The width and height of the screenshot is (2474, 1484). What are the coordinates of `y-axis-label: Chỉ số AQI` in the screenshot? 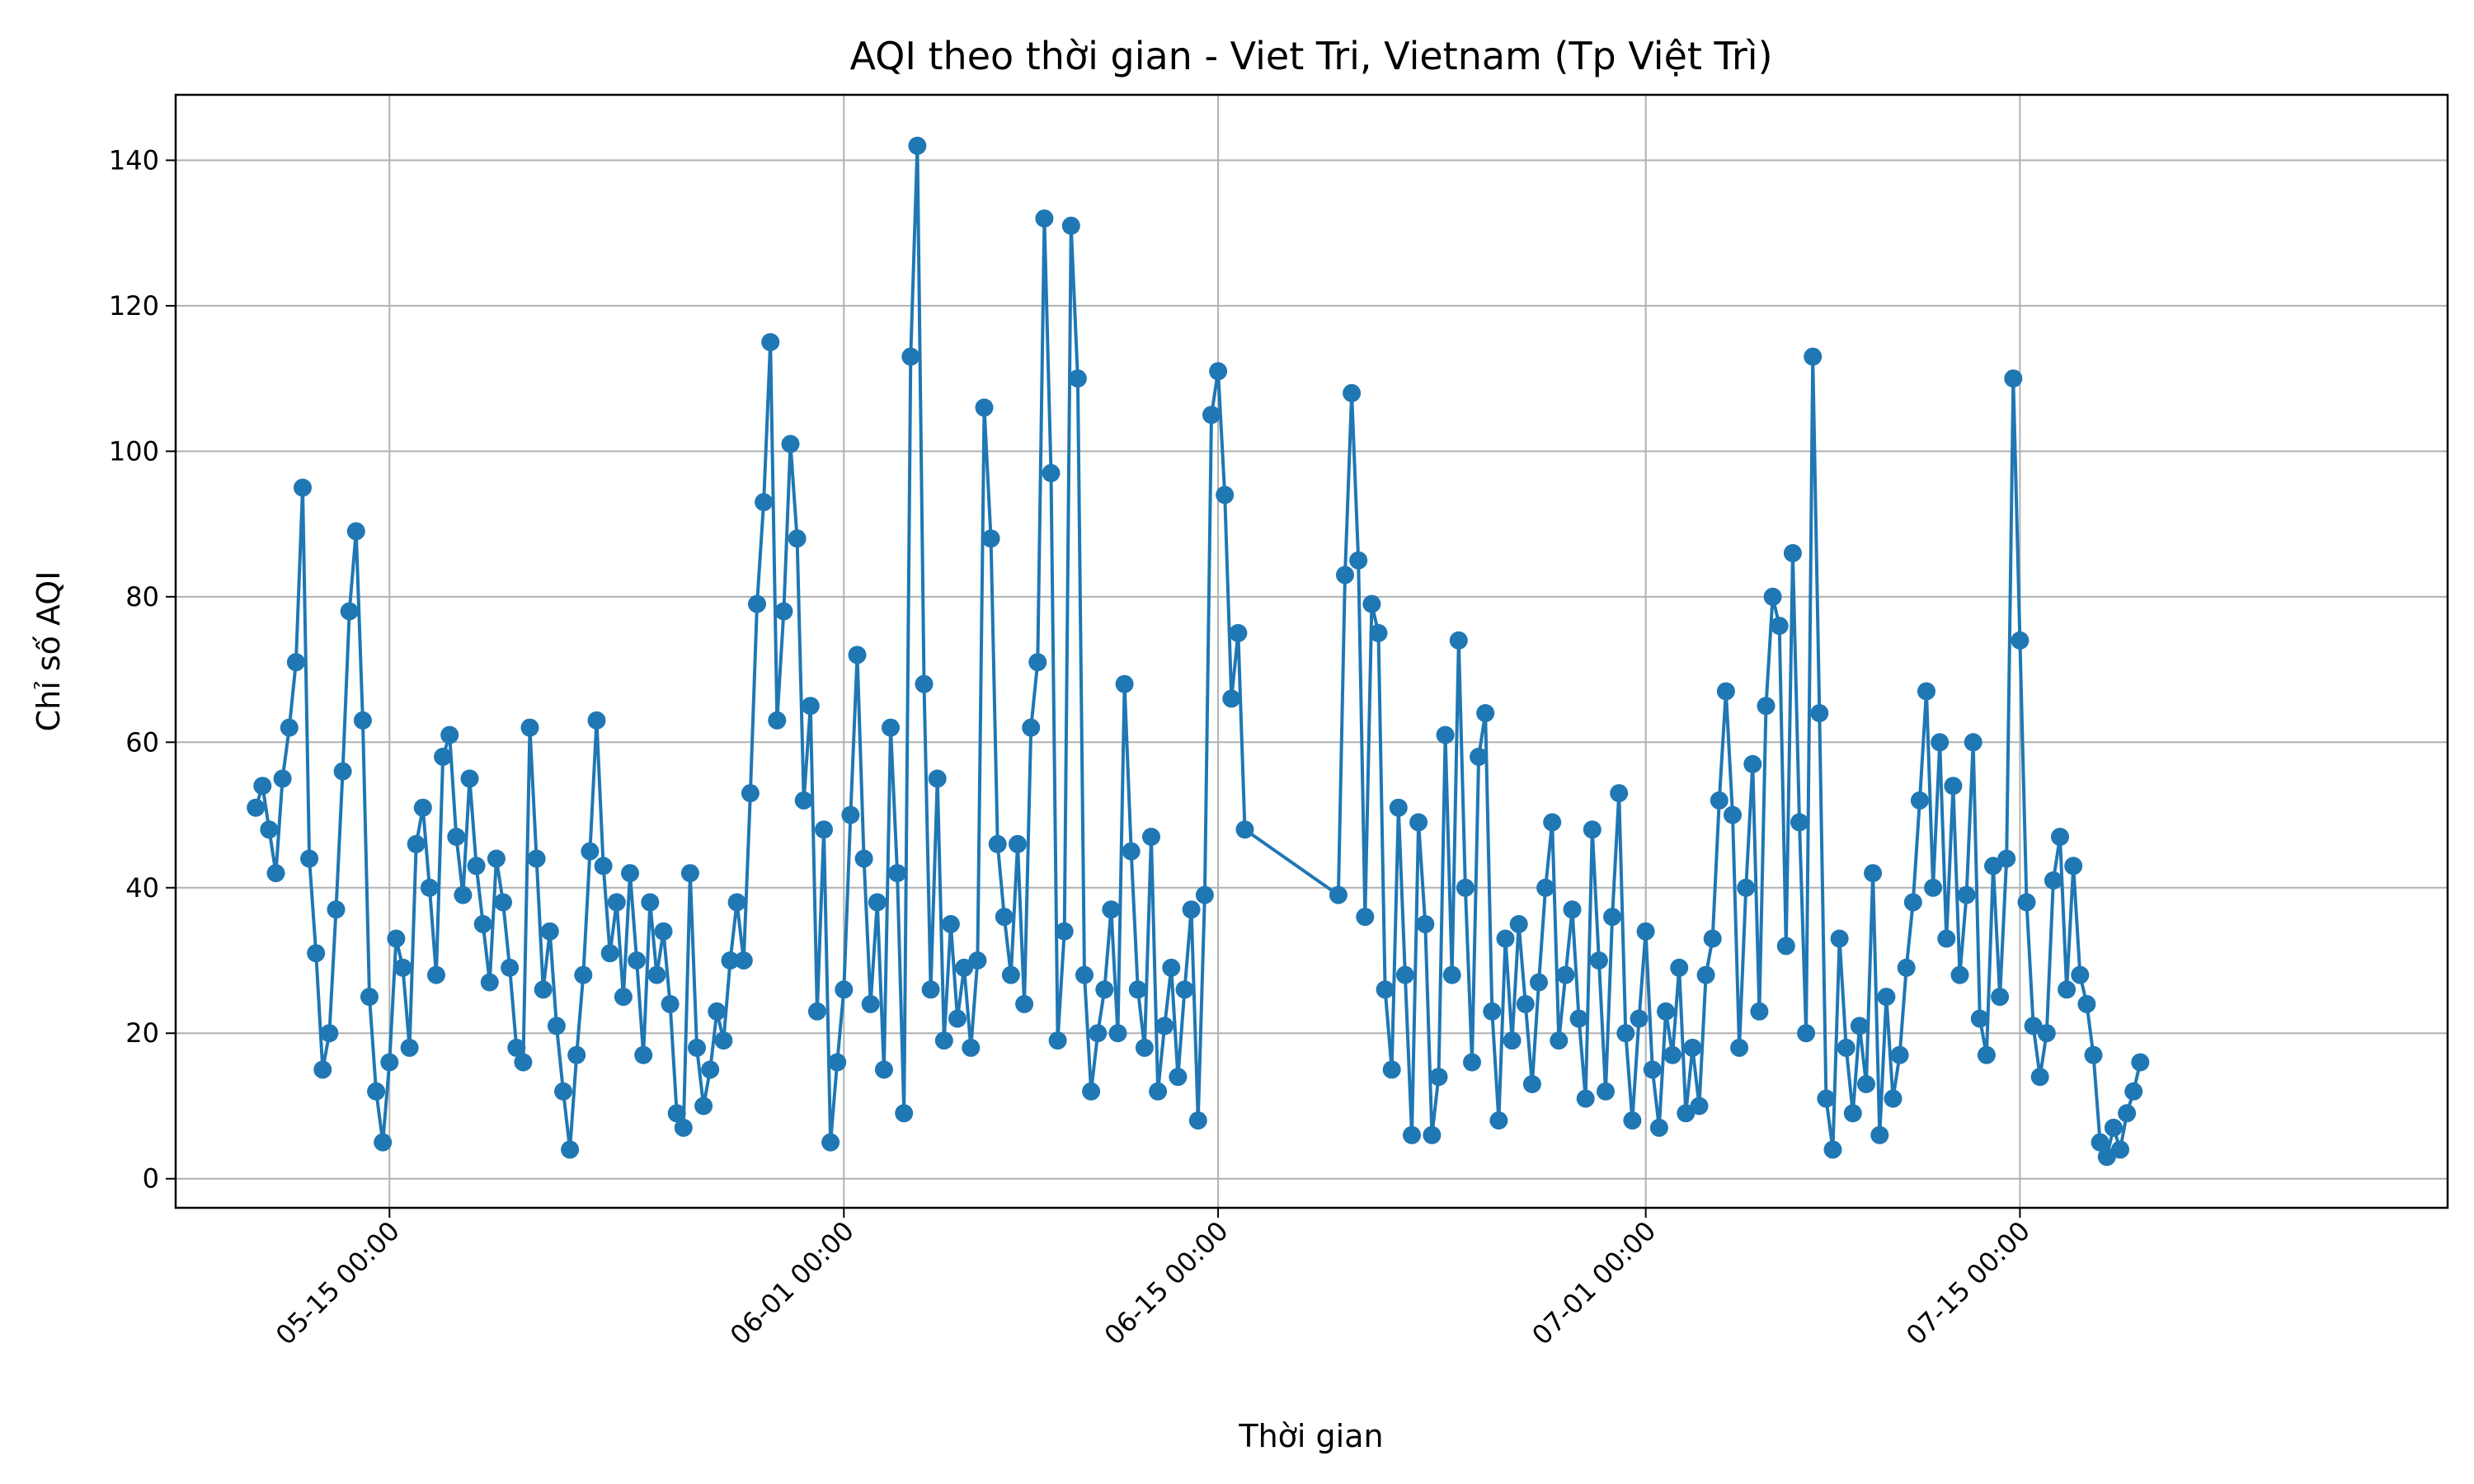 It's located at (49, 651).